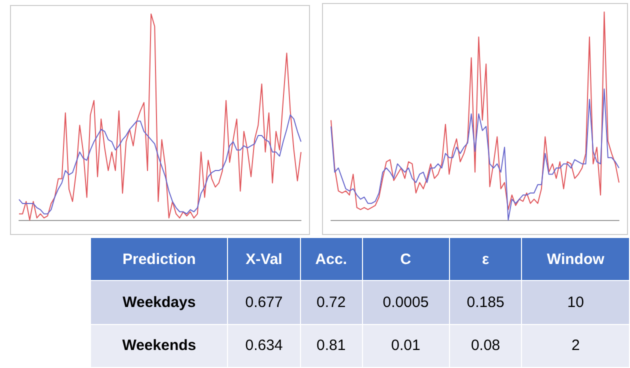  Describe the element at coordinates (159, 345) in the screenshot. I see `text: Weekends` at that location.